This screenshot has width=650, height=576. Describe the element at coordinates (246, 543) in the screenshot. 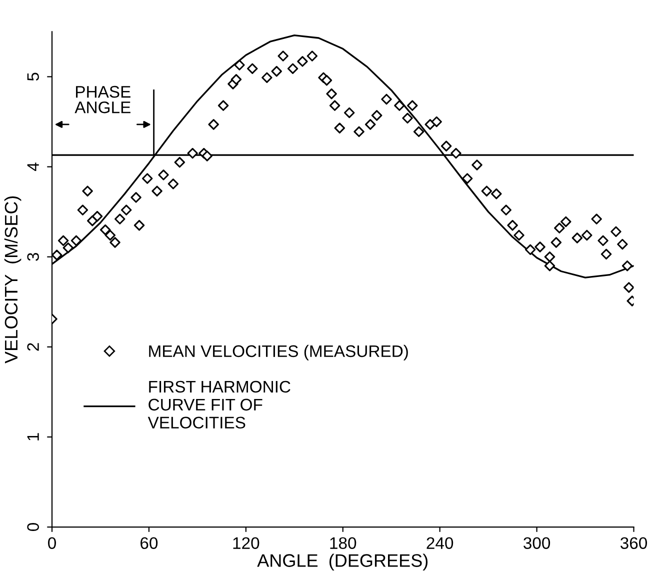

I see `x-tick-label: 120` at that location.